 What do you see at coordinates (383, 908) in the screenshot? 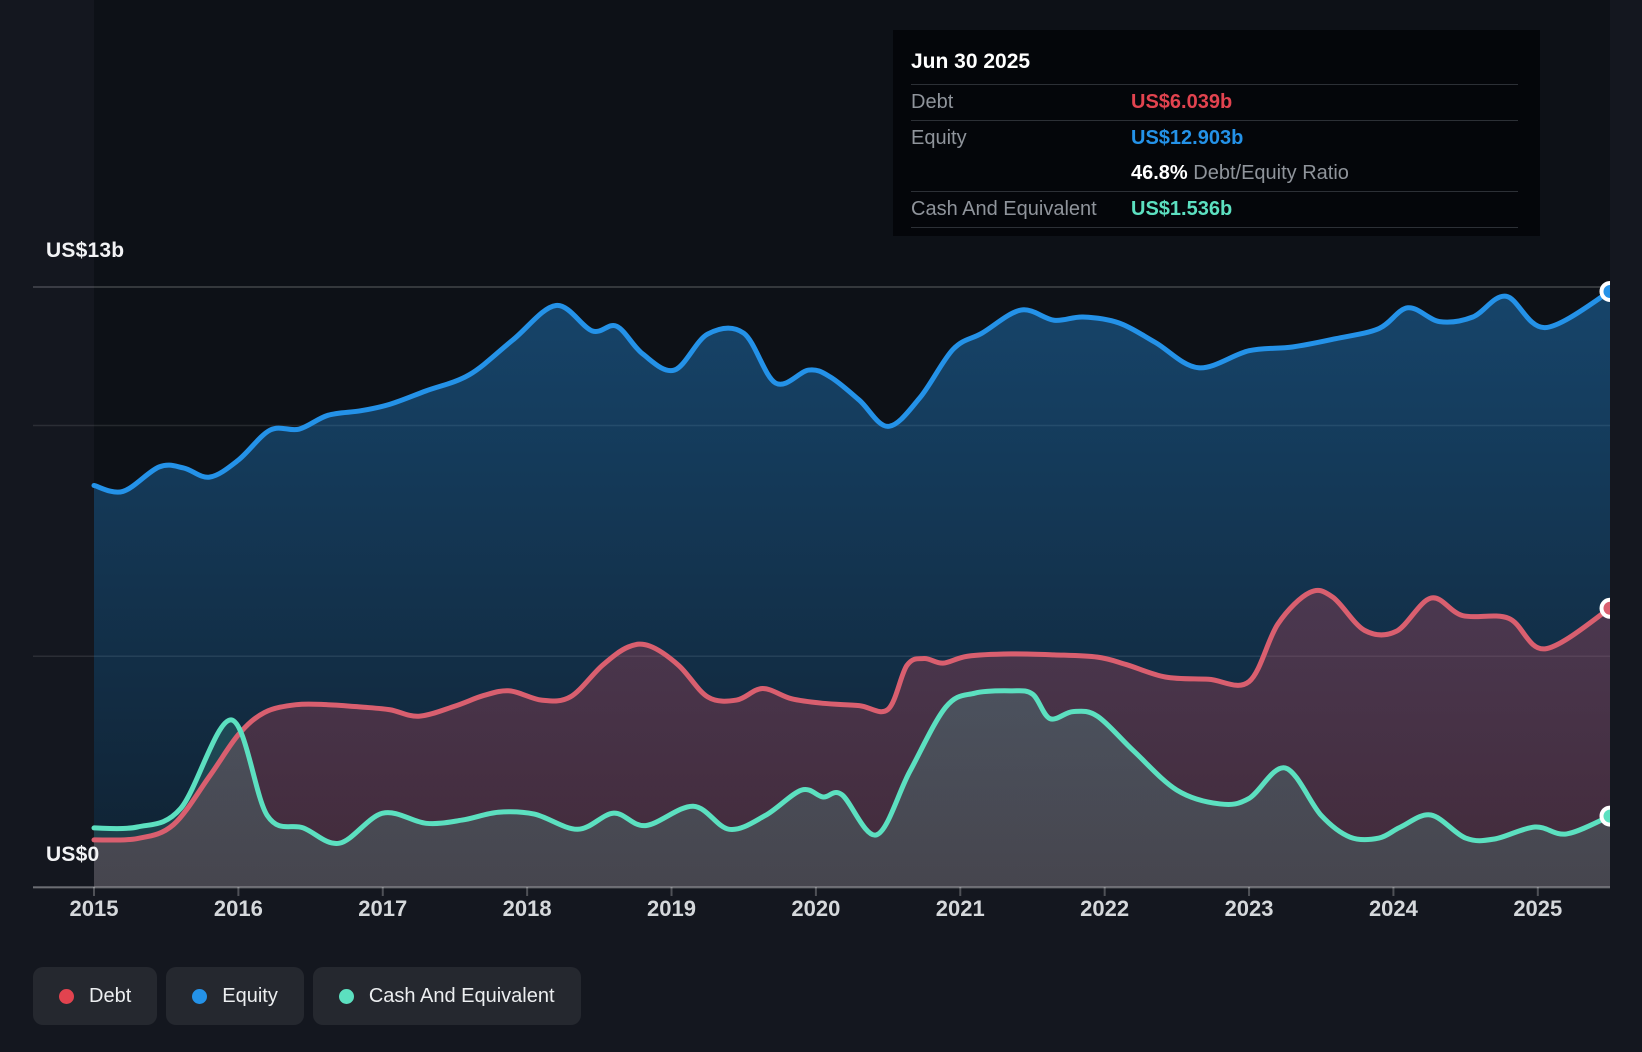
I see `year-label-2017: 2017` at bounding box center [383, 908].